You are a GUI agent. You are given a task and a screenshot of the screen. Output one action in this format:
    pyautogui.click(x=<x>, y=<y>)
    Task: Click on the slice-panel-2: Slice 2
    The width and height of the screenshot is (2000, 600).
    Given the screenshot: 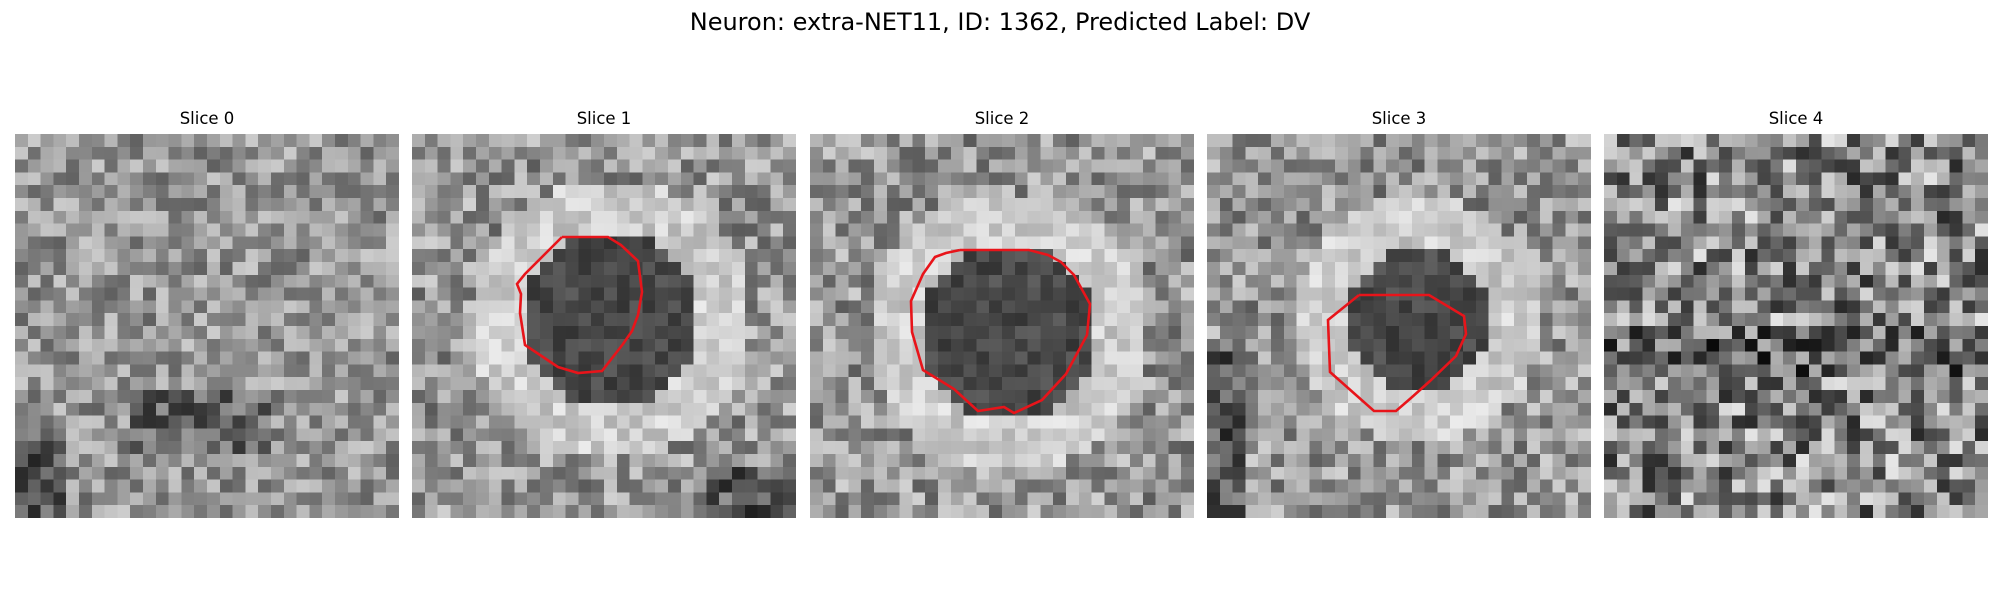 What is the action you would take?
    pyautogui.click(x=1002, y=313)
    